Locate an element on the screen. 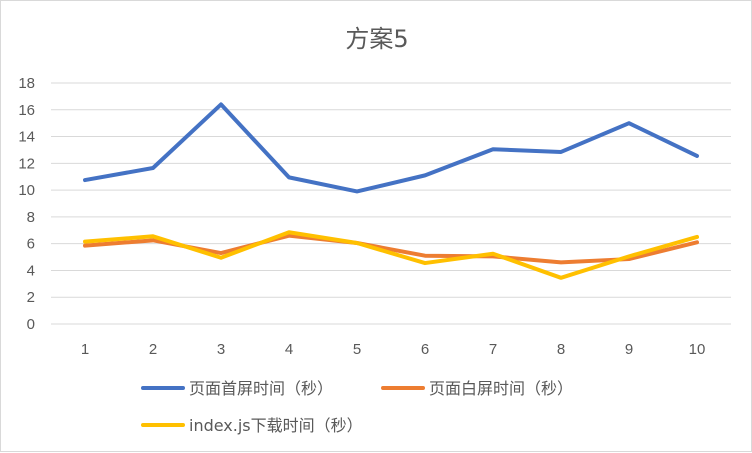 The height and width of the screenshot is (453, 752). legend-label: index.js下载时间（秒） is located at coordinates (276, 425).